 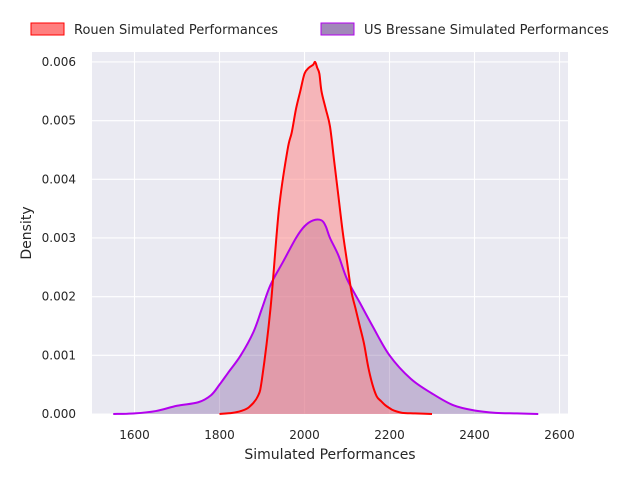 I want to click on rouen-legend-swatch, so click(x=47, y=29).